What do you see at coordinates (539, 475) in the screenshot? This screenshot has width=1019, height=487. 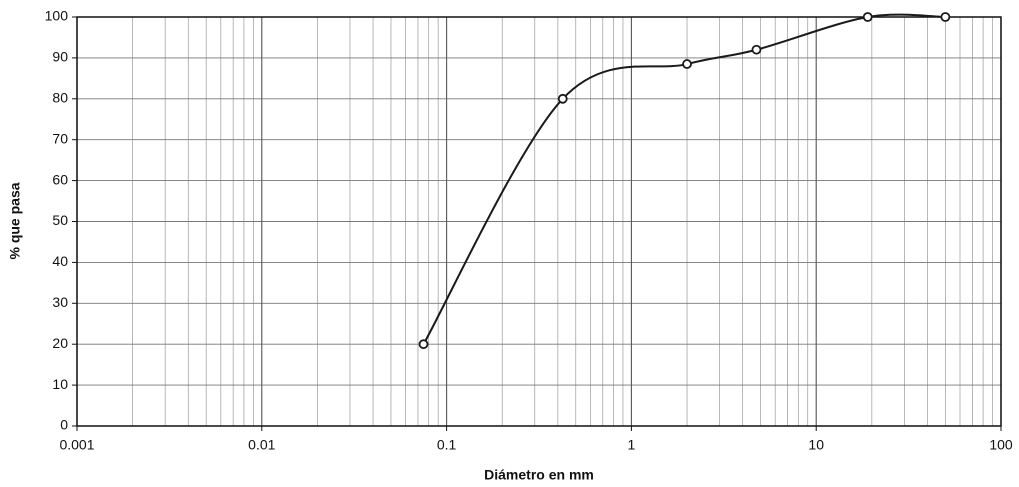 I see `x-axis-title: Diámetro en mm` at bounding box center [539, 475].